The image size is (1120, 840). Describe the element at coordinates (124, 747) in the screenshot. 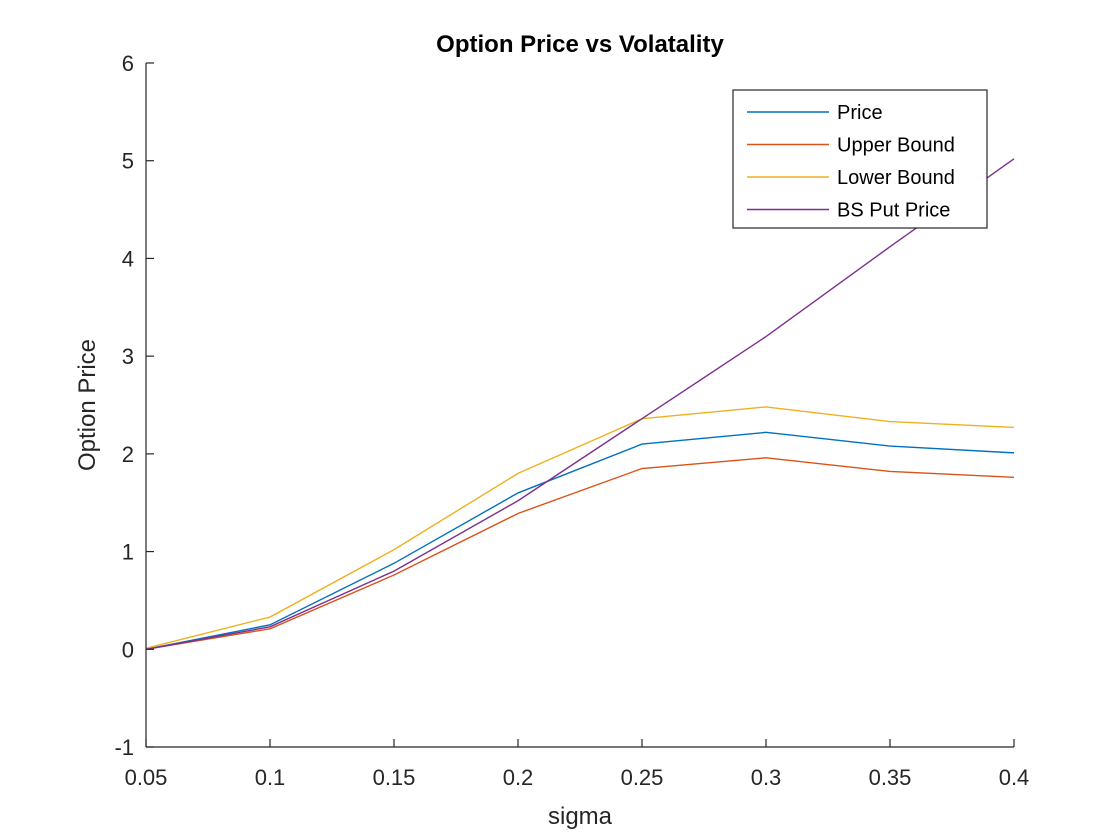

I see `y-tick-label: -1` at that location.